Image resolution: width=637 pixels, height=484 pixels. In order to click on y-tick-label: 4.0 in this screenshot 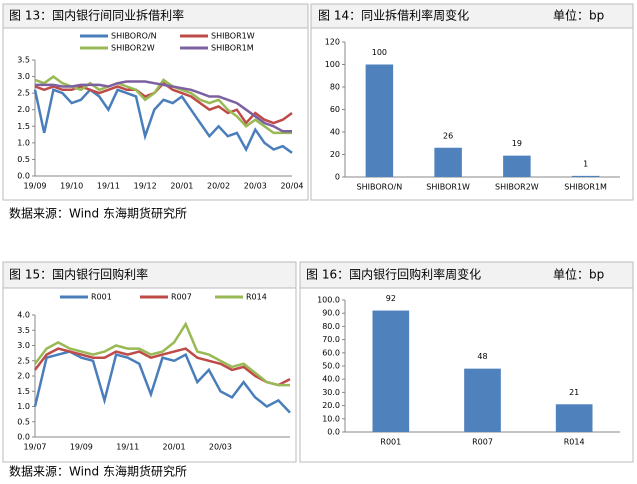, I will do `click(23, 315)`.